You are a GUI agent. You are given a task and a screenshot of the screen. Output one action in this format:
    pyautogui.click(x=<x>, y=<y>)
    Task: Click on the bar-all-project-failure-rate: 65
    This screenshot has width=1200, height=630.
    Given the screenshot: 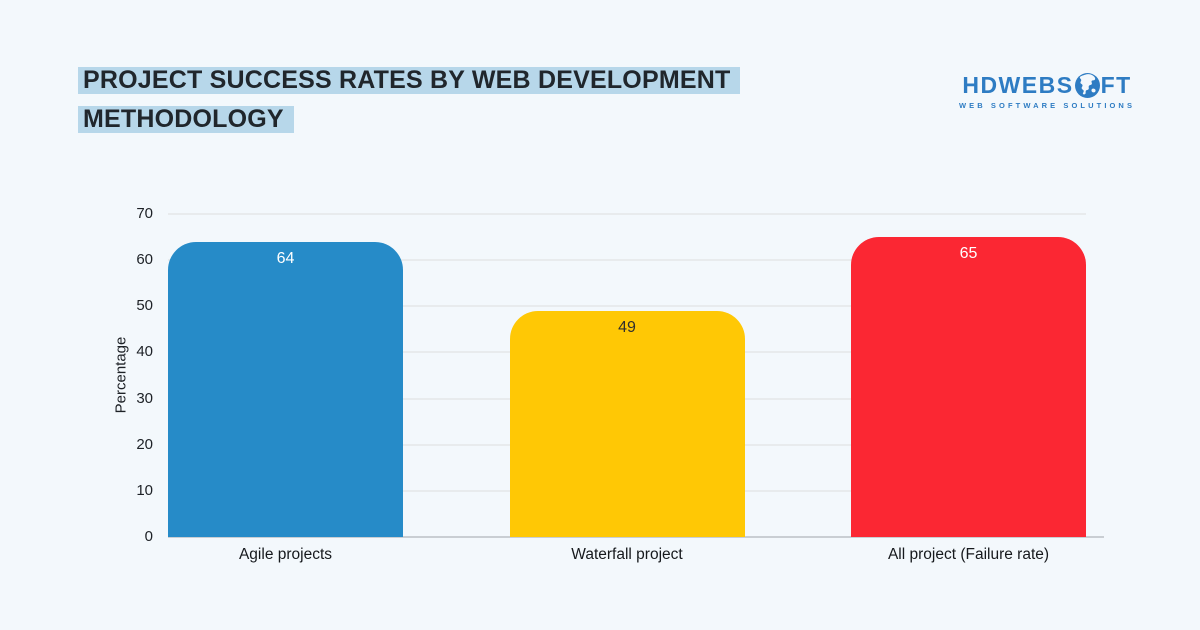 What is the action you would take?
    pyautogui.click(x=968, y=387)
    